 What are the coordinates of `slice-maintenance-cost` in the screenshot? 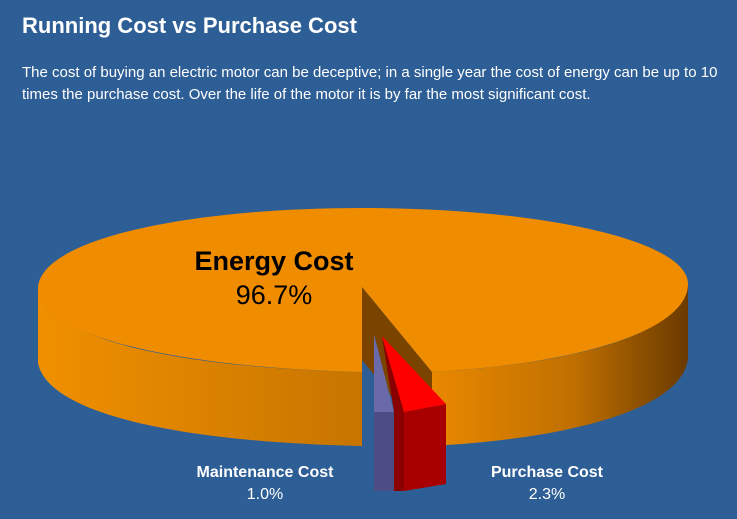 It's located at (384, 412).